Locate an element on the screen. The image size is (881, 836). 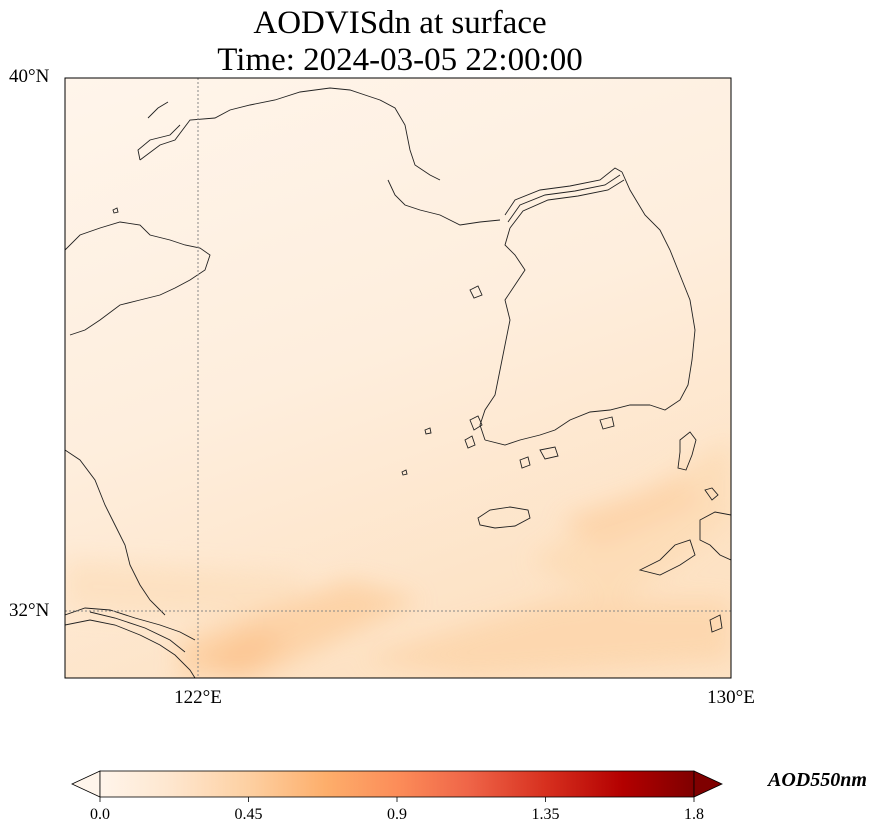
colorbar-tick-label: 1.35 is located at coordinates (545, 814).